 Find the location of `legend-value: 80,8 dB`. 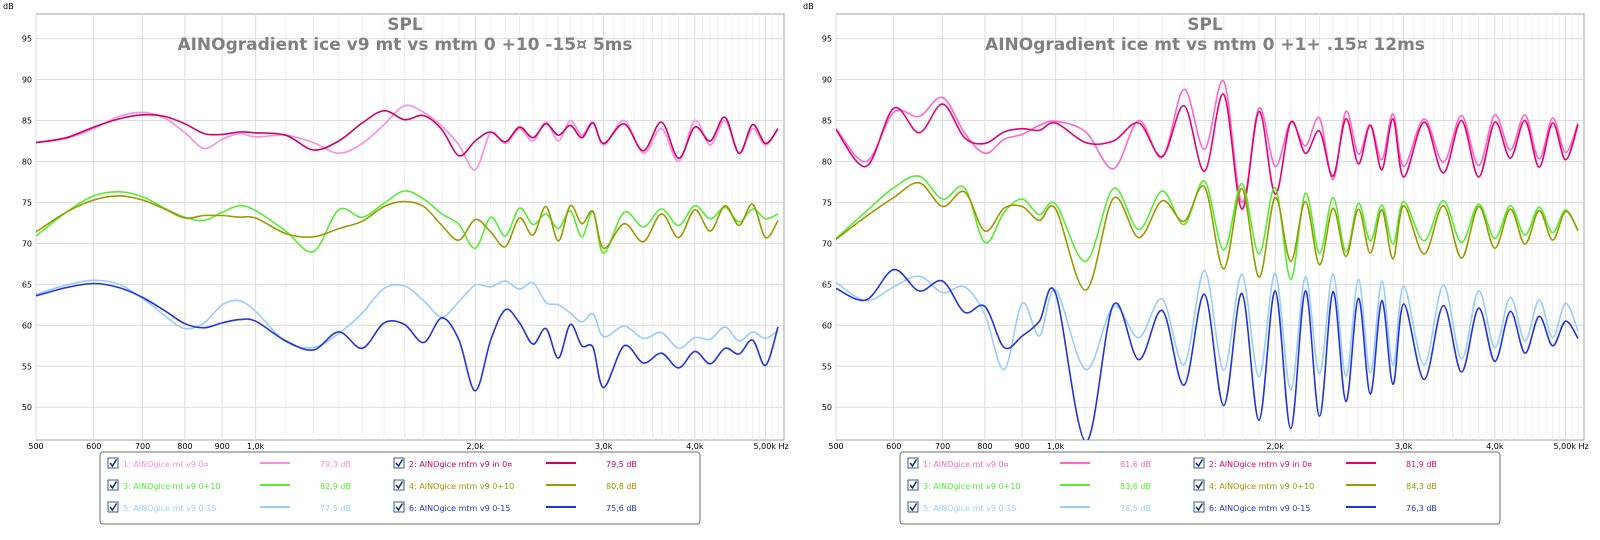

legend-value: 80,8 dB is located at coordinates (621, 486).